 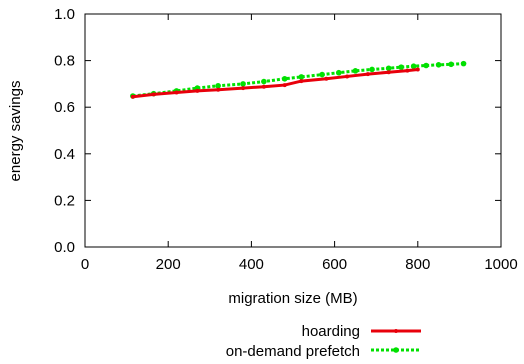 I want to click on y-tick-label: 1.0, so click(x=64, y=14).